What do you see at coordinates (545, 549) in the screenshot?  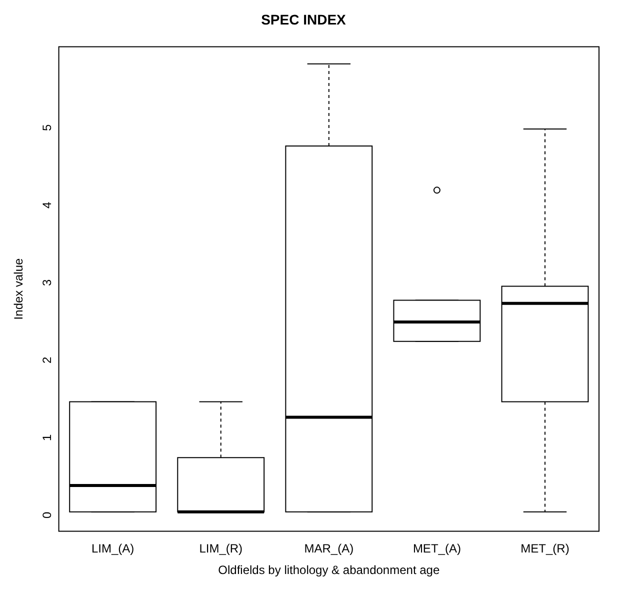 I see `x-tick-label: MET_(R)` at bounding box center [545, 549].